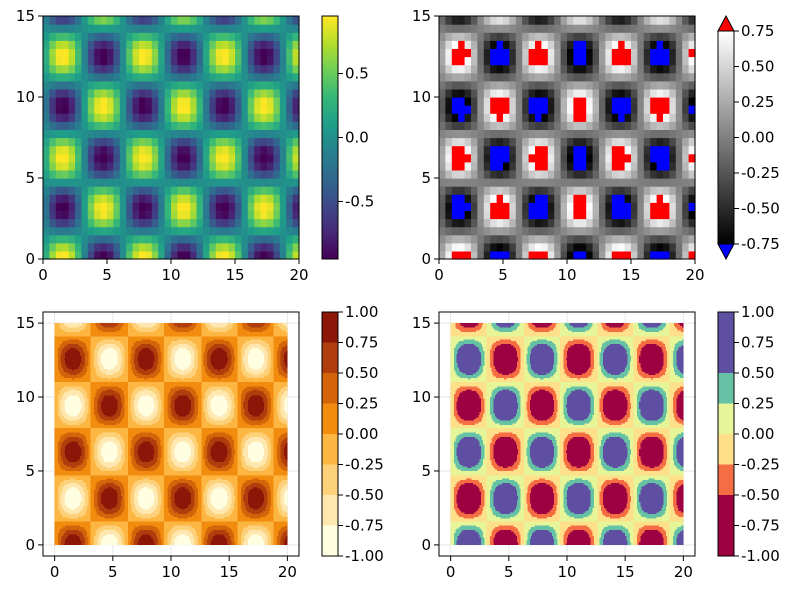 This screenshot has width=800, height=600. Describe the element at coordinates (760, 244) in the screenshot. I see `colorbar-tick-label: -0.75` at that location.